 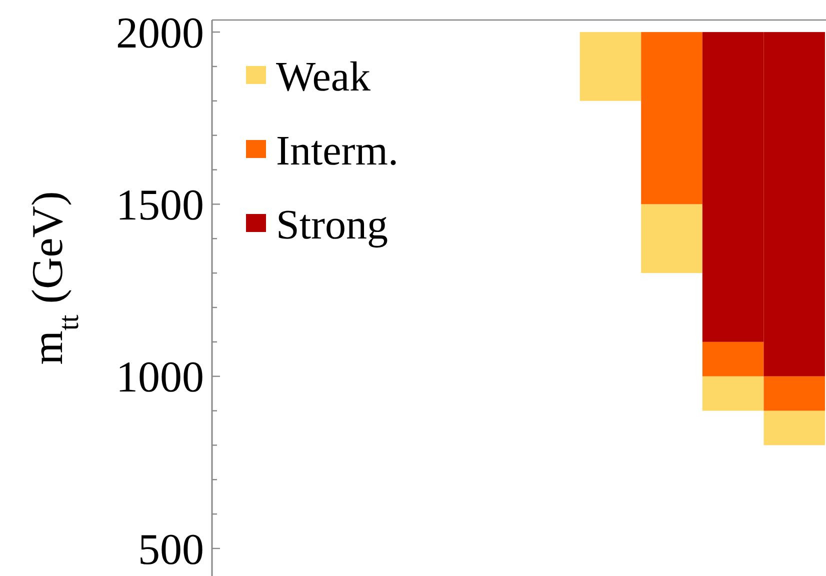 I want to click on legend-label: Weak, so click(x=323, y=77).